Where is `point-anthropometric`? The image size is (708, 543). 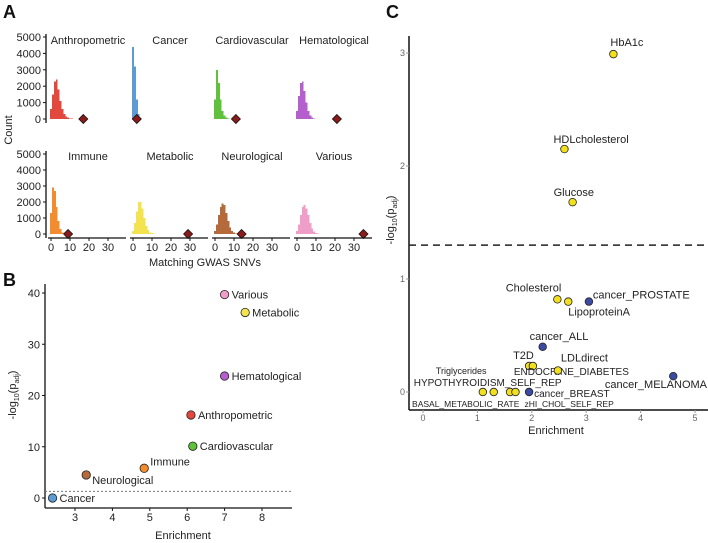
point-anthropometric is located at coordinates (191, 415).